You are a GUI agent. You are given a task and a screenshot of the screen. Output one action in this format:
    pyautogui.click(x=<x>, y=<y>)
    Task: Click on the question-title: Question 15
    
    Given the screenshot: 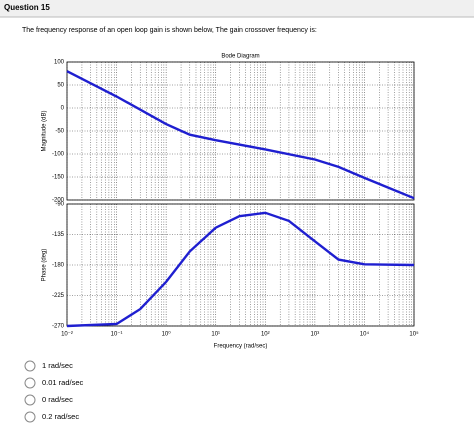 What is the action you would take?
    pyautogui.click(x=27, y=7)
    